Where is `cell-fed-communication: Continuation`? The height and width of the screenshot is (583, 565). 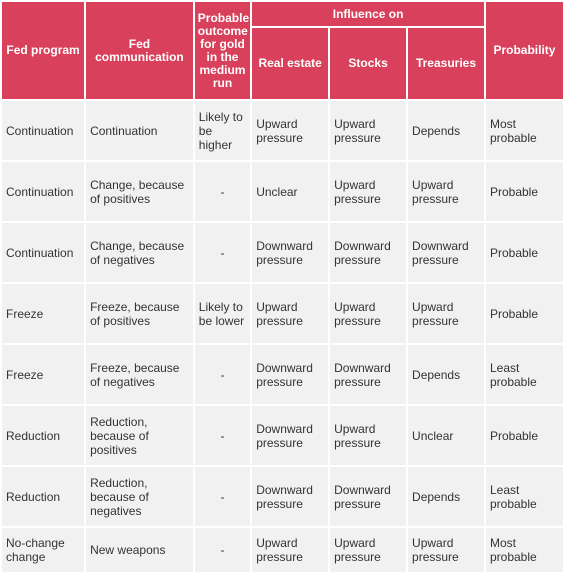
cell-fed-communication: Continuation is located at coordinates (139, 130).